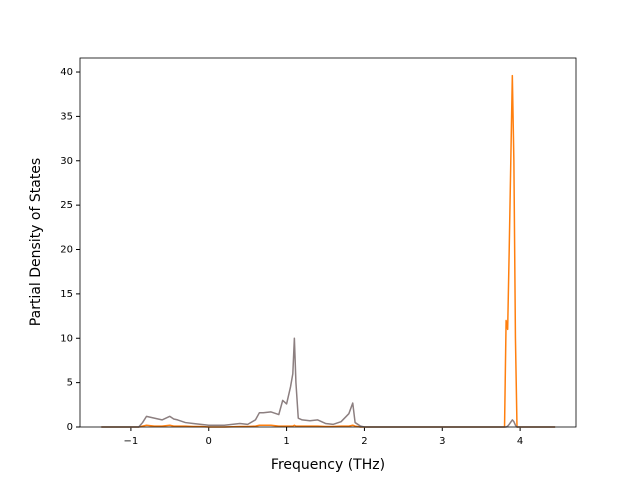 Image resolution: width=640 pixels, height=480 pixels. I want to click on y-tick-label: 20, so click(66, 250).